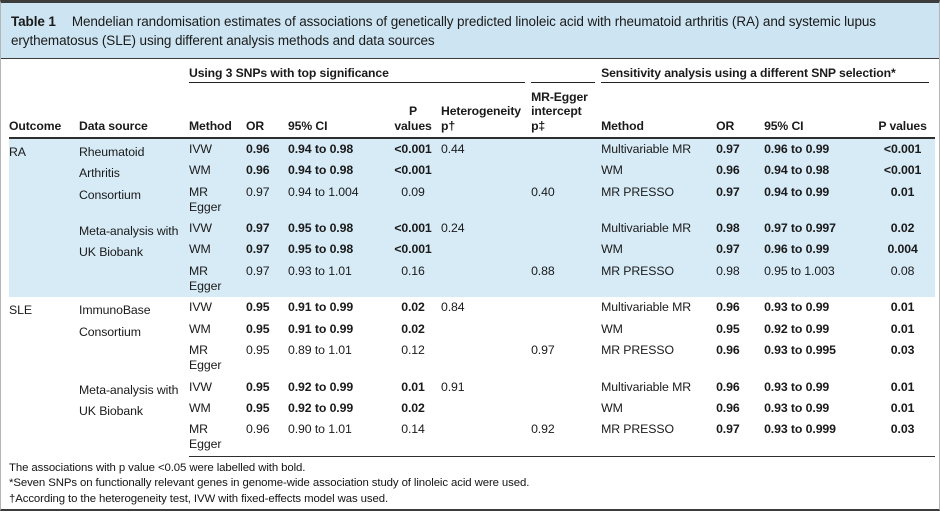  Describe the element at coordinates (134, 178) in the screenshot. I see `cell-data-source: Rheumatoid Arthritis Consortium` at that location.